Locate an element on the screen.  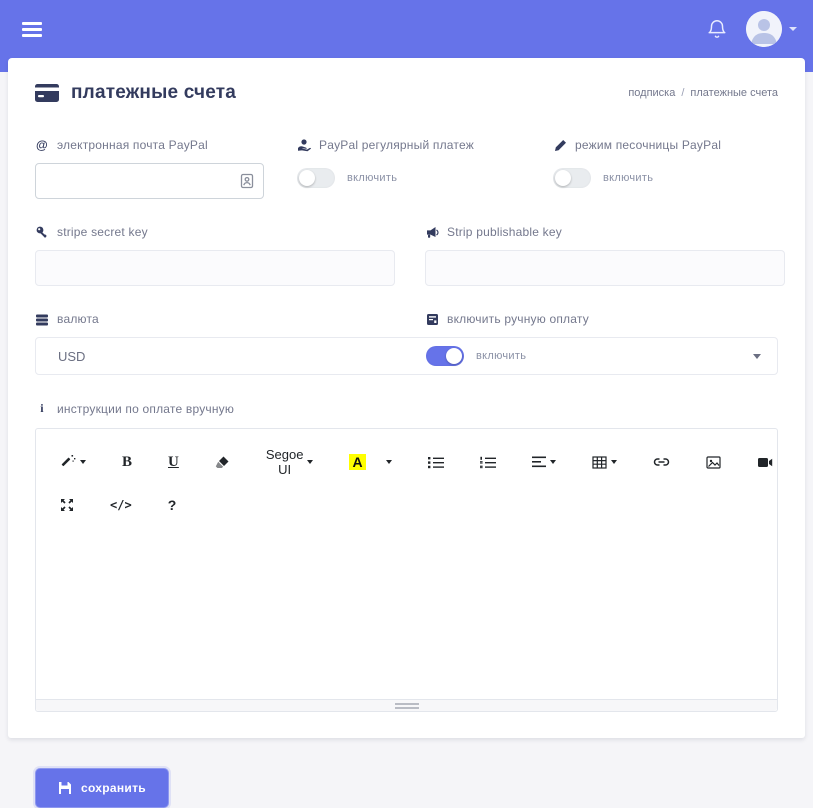
paypal-email-label: @ электронная почта PayPal is located at coordinates (122, 145).